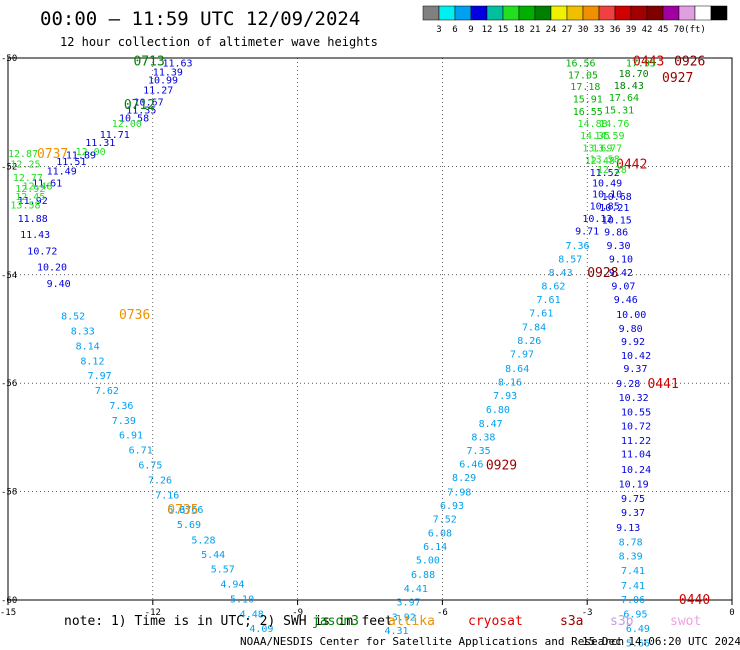 This screenshot has height=650, width=740. Describe the element at coordinates (615, 30) in the screenshot. I see `scale-label: 36` at that location.